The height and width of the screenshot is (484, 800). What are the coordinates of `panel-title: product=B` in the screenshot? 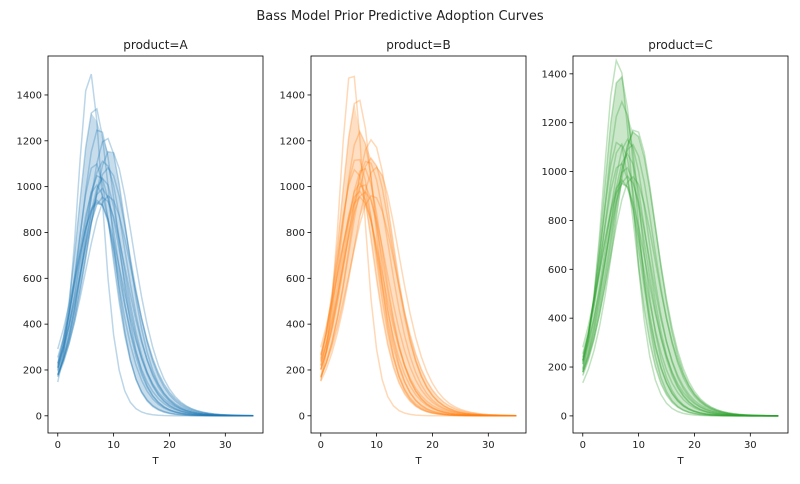 It's located at (418, 45).